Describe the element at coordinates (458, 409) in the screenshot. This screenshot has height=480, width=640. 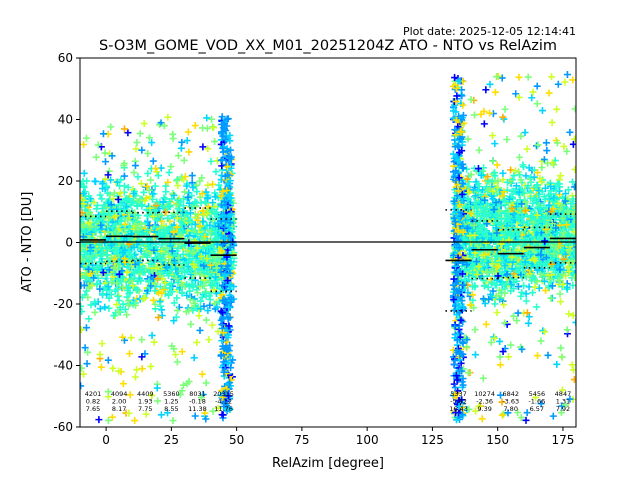
I see `bin-std-label: 16.43` at that location.